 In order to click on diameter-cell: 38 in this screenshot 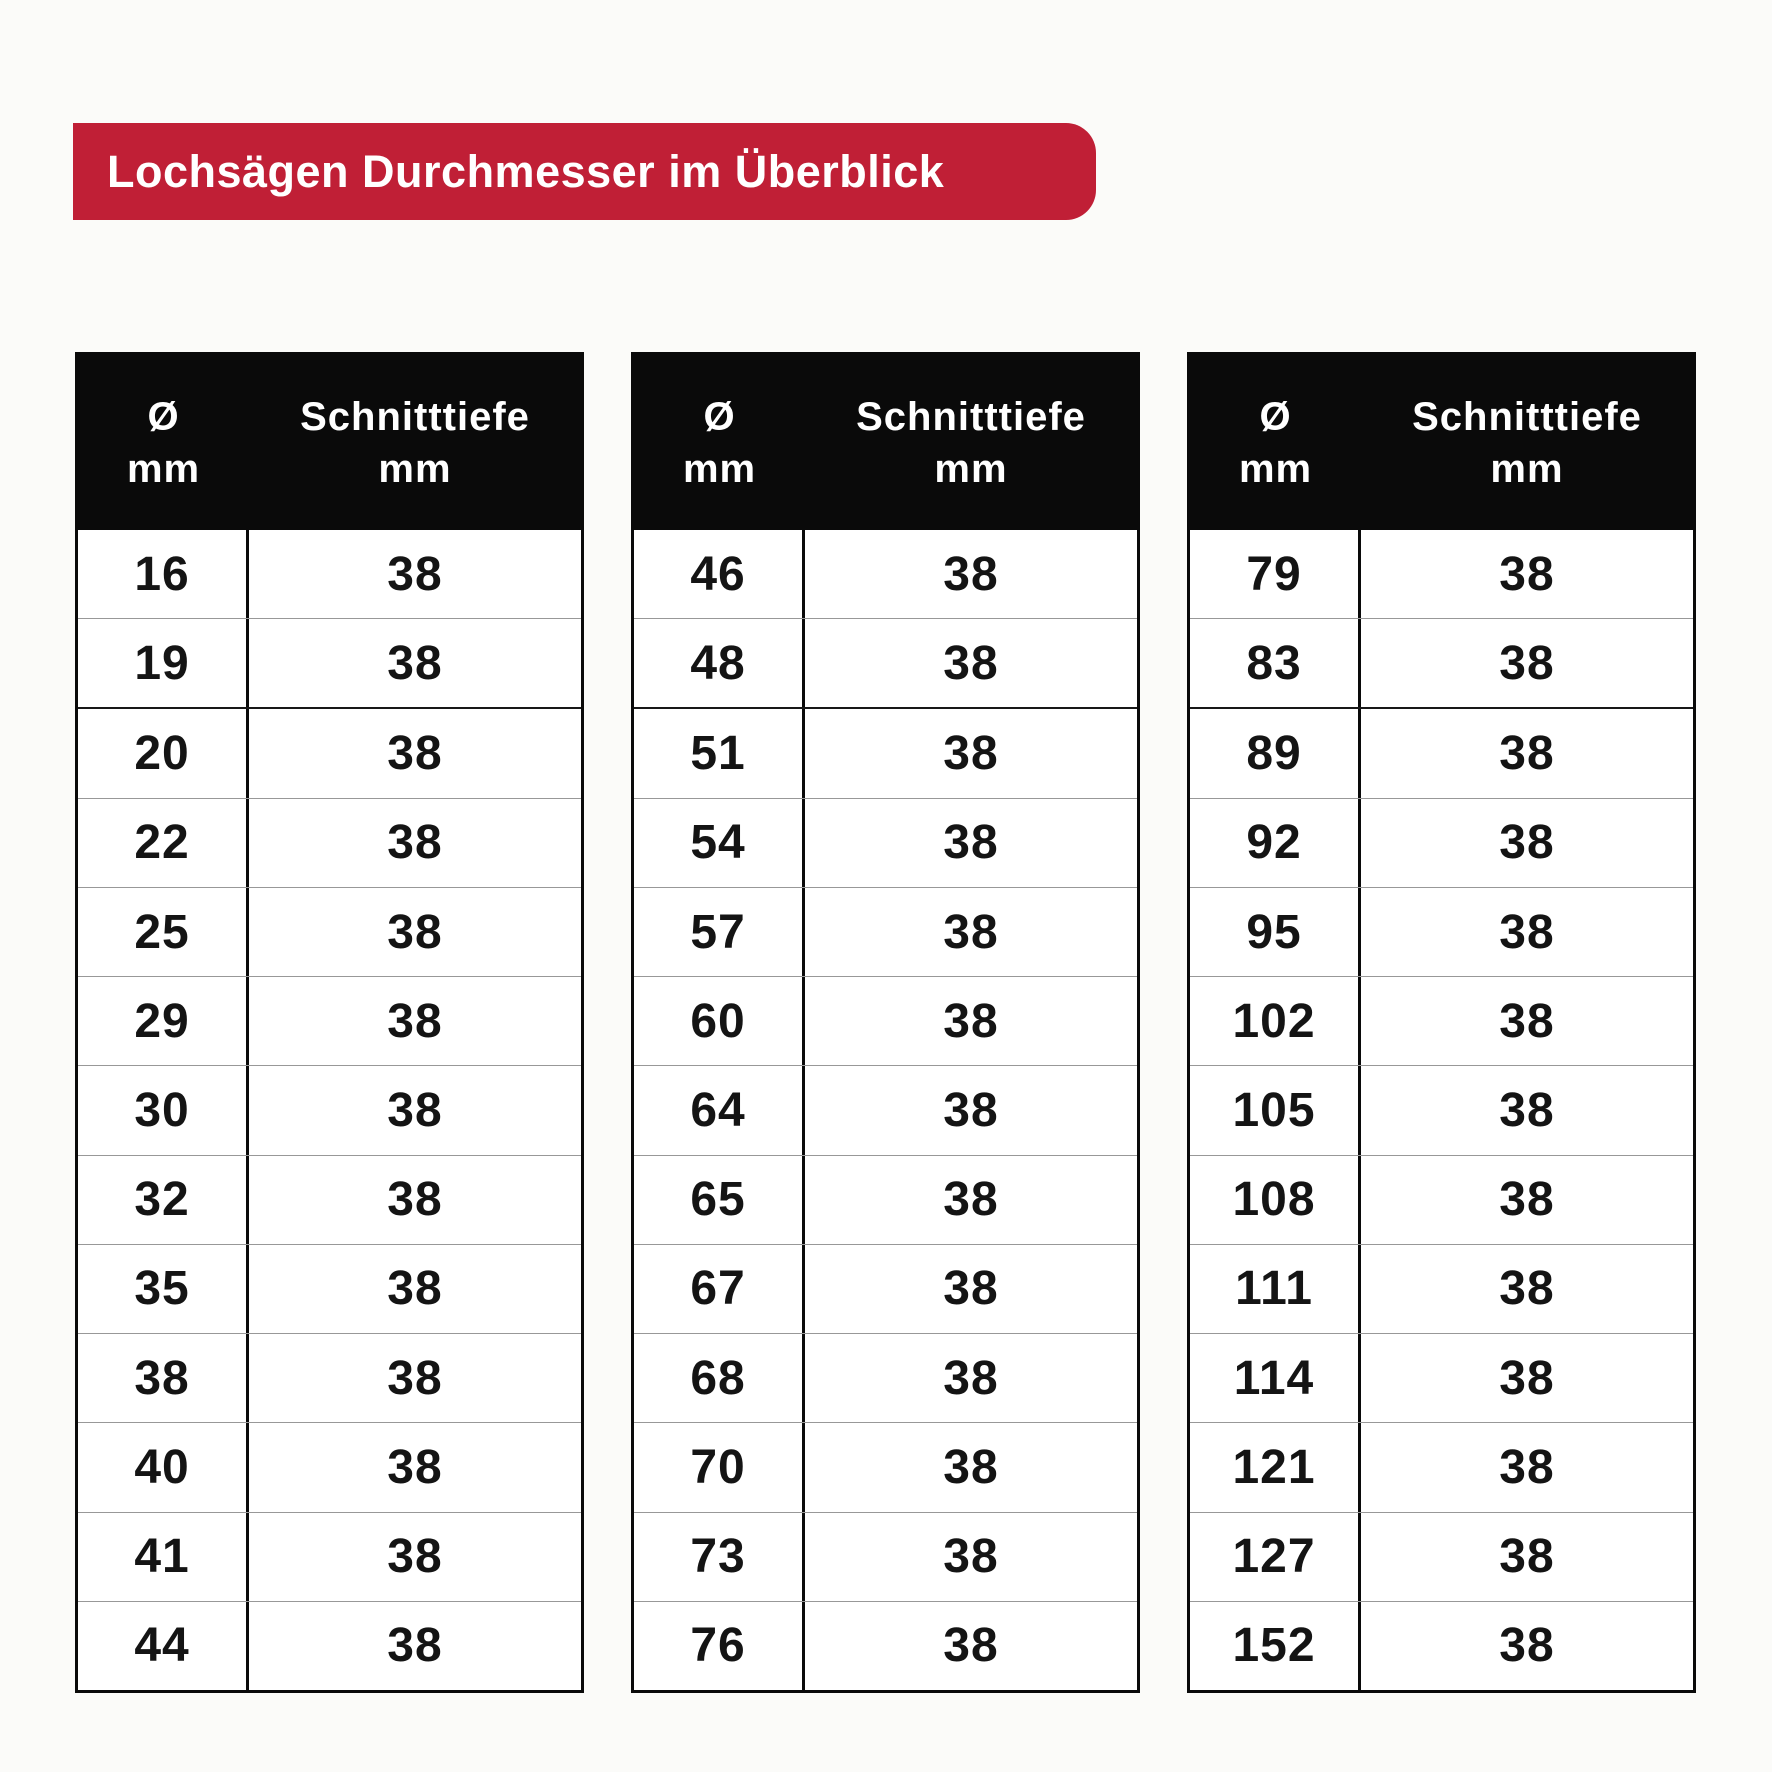, I will do `click(164, 1378)`.